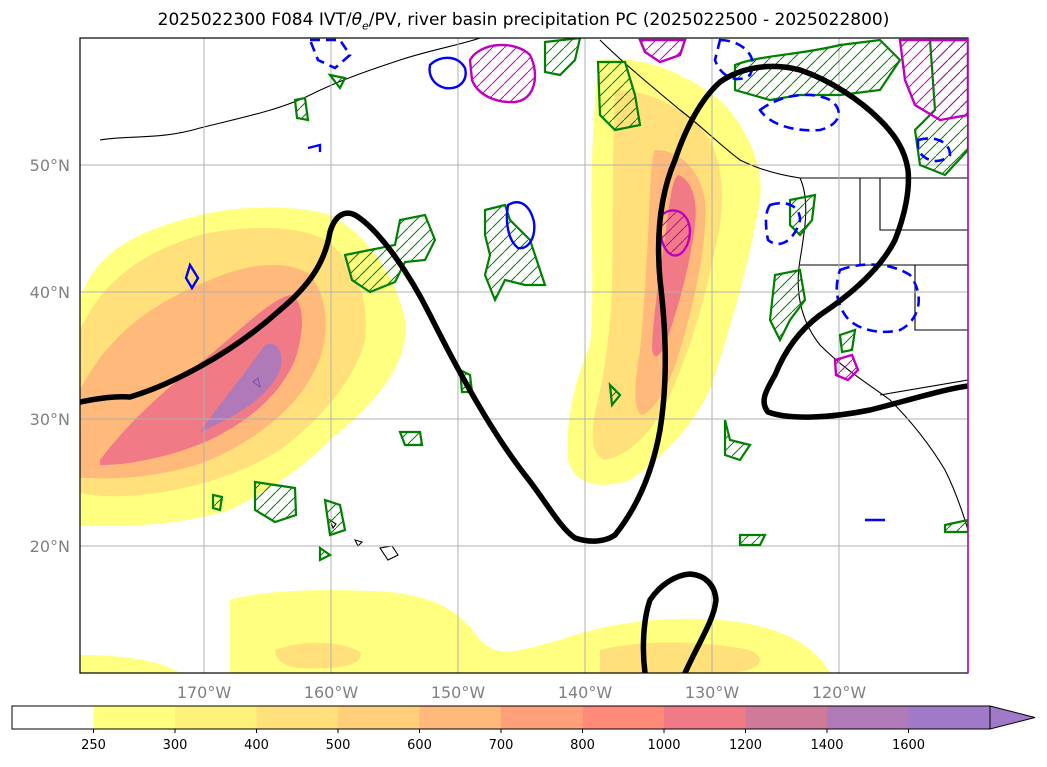  Describe the element at coordinates (50, 546) in the screenshot. I see `lat-label-20: 20°N` at that location.